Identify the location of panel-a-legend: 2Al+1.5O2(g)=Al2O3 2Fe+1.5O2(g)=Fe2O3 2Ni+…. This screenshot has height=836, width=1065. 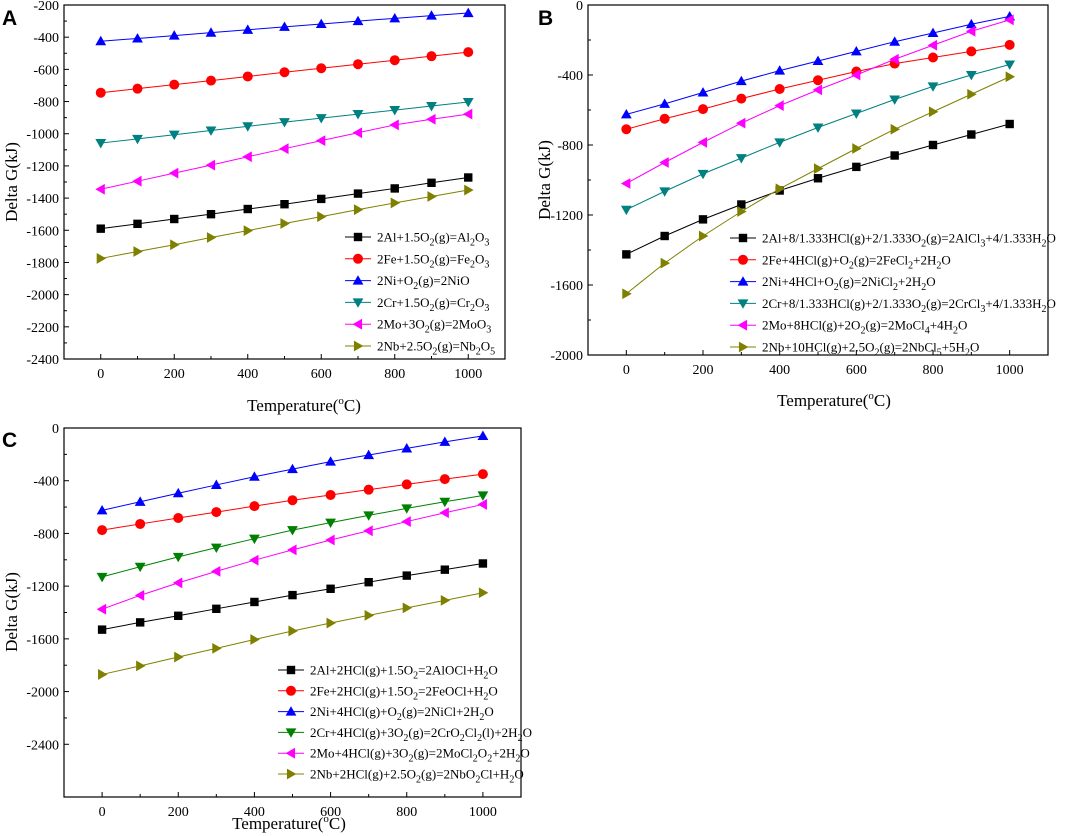
(420, 294).